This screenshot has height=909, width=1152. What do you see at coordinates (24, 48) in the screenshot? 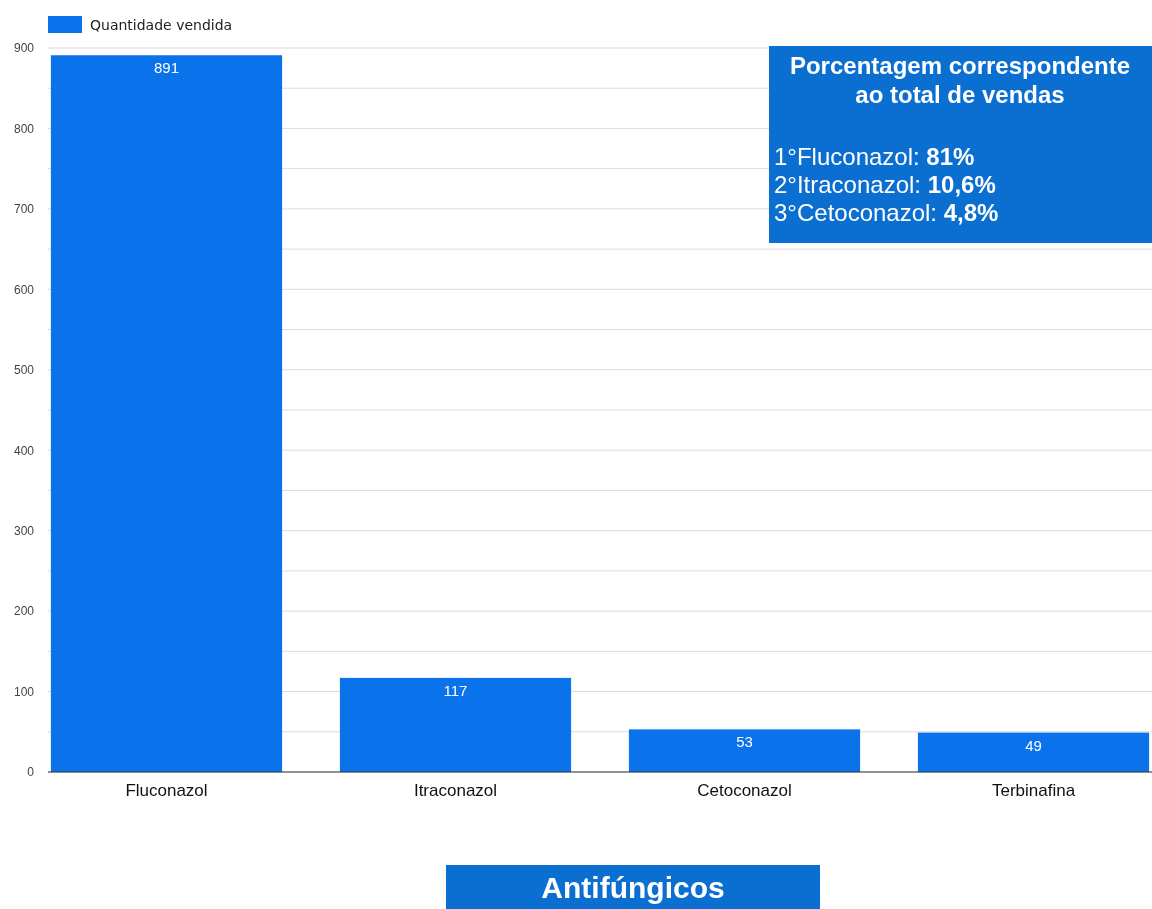
I see `y-tick-label: 900` at bounding box center [24, 48].